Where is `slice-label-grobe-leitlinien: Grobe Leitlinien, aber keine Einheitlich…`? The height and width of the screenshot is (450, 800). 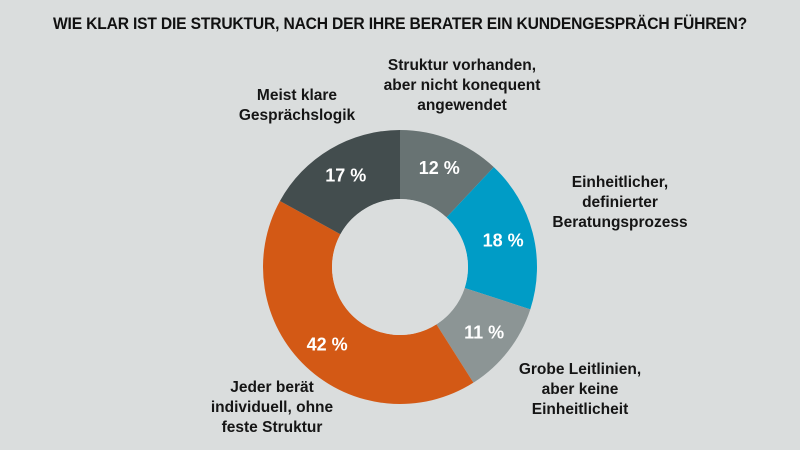 slice-label-grobe-leitlinien: Grobe Leitlinien, aber keine Einheitlich… is located at coordinates (580, 390).